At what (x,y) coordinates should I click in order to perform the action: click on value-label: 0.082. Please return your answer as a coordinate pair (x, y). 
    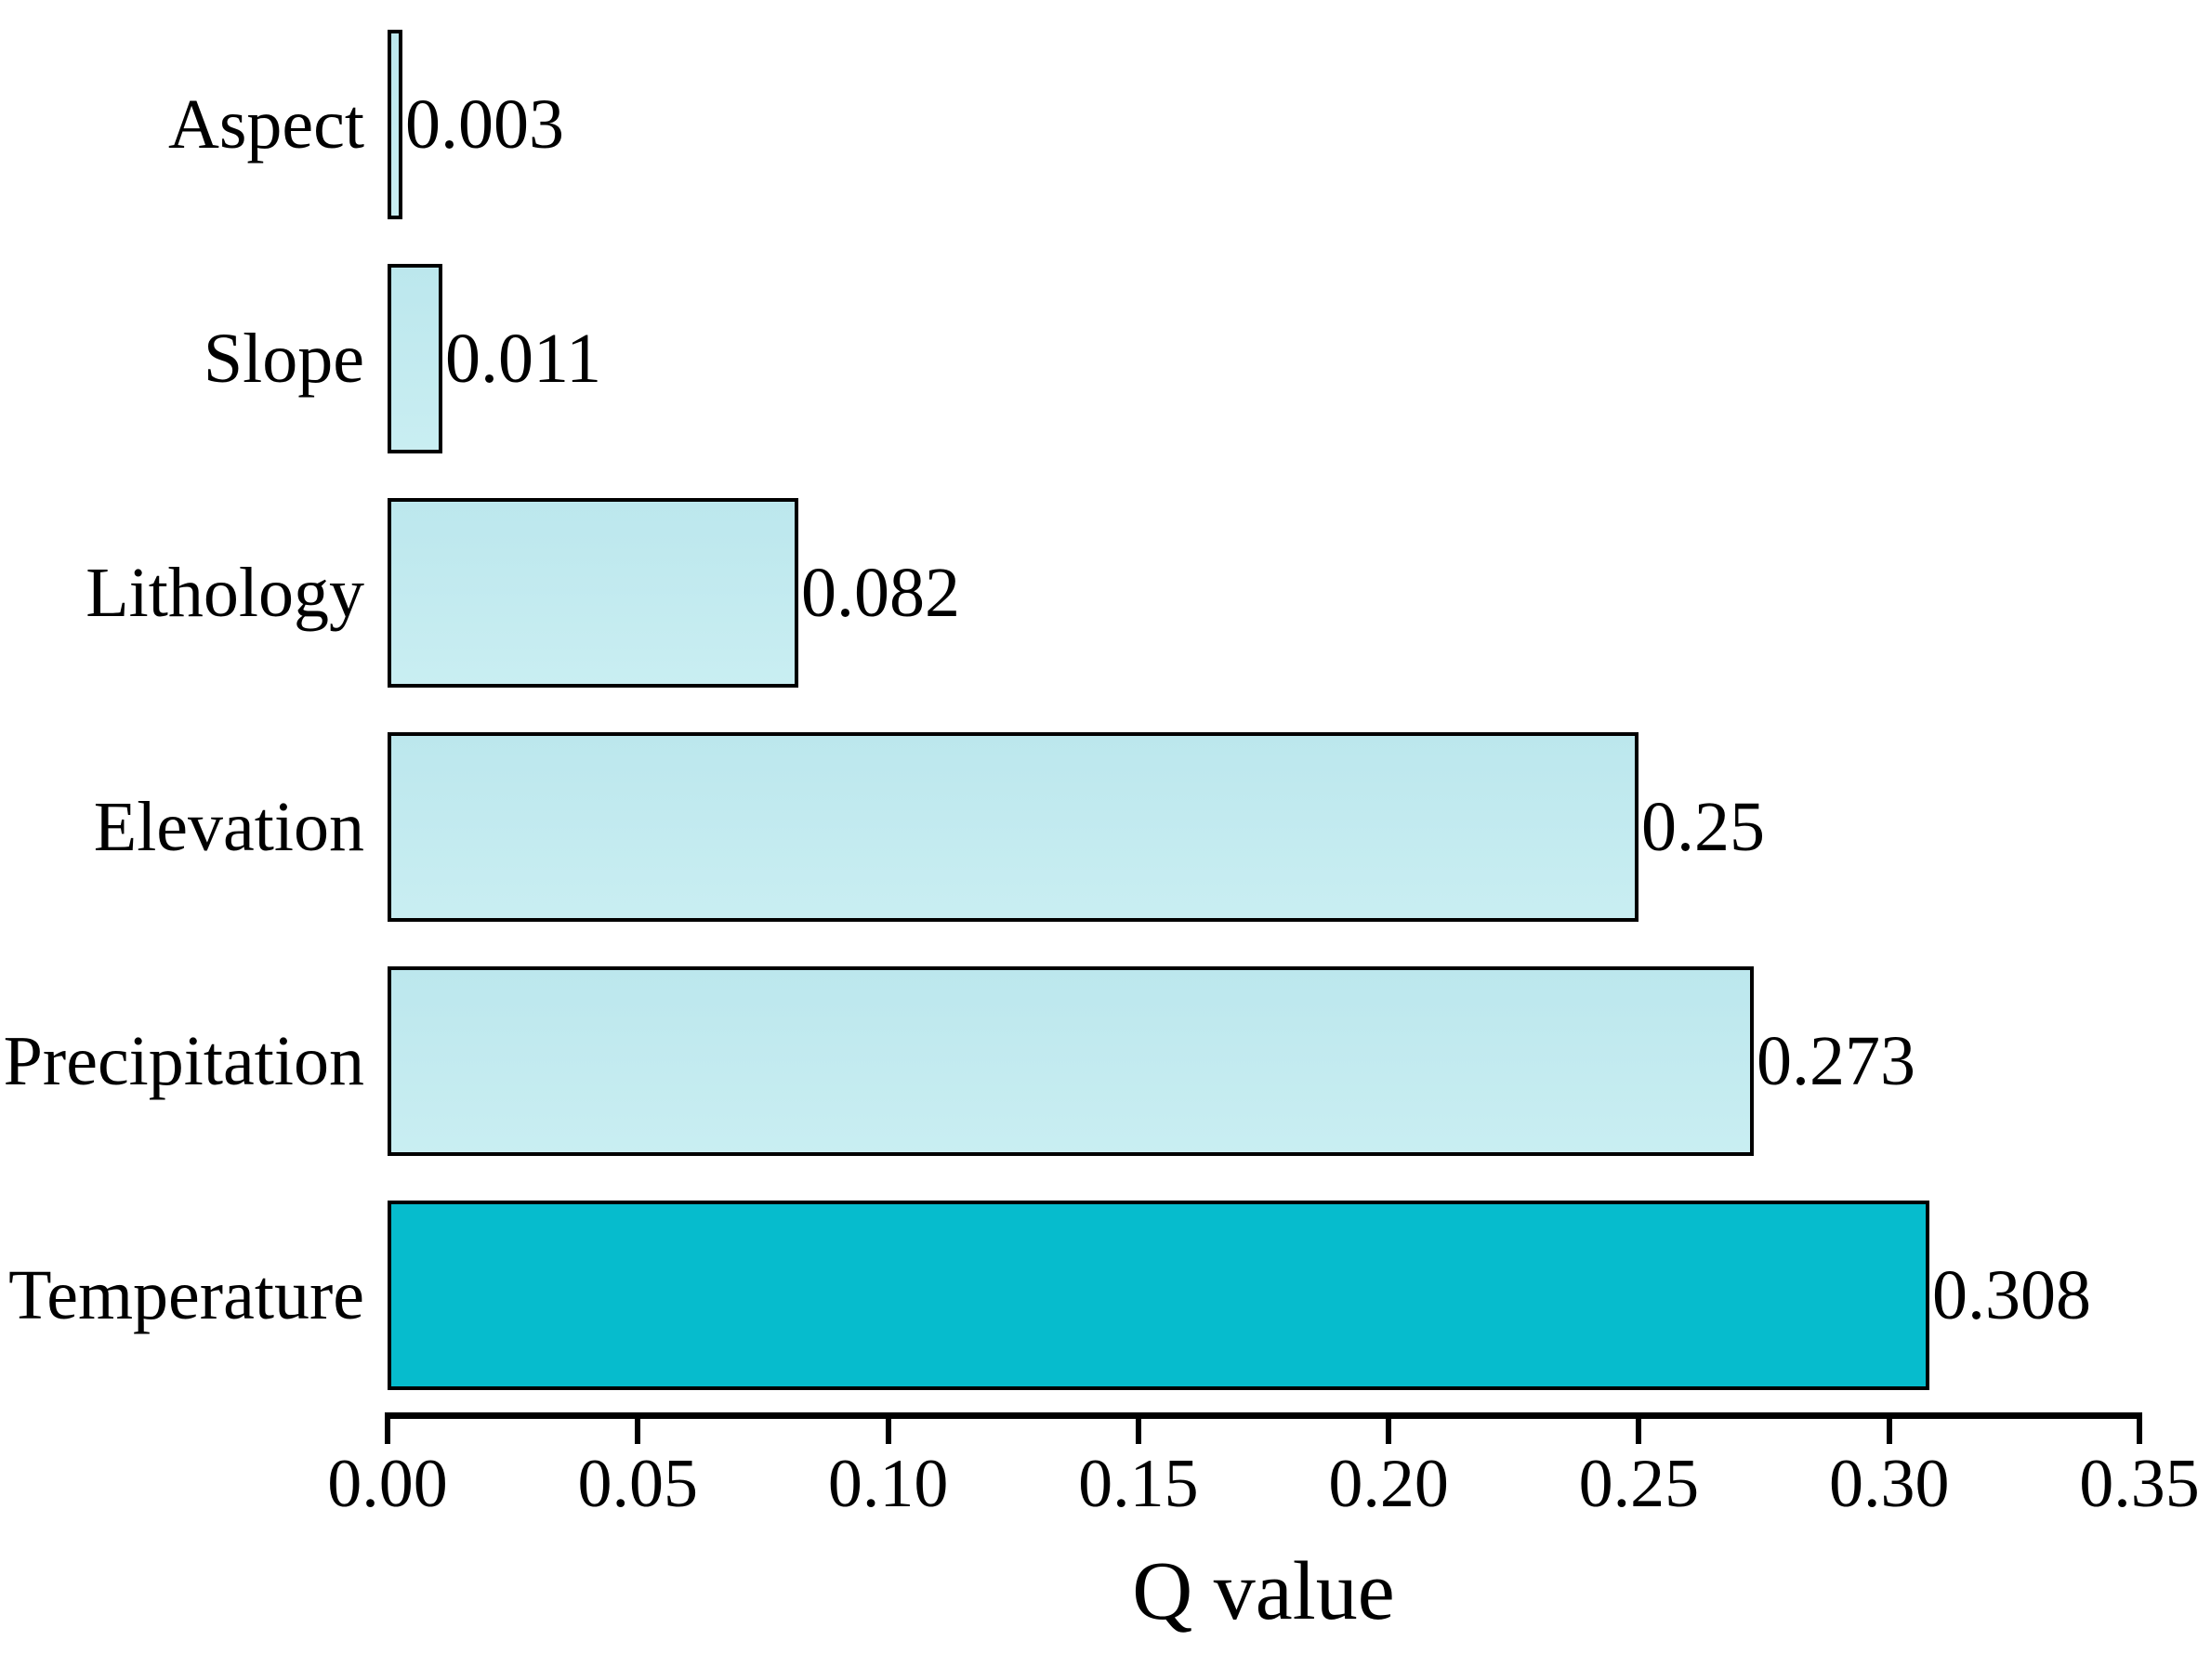
    Looking at the image, I should click on (880, 593).